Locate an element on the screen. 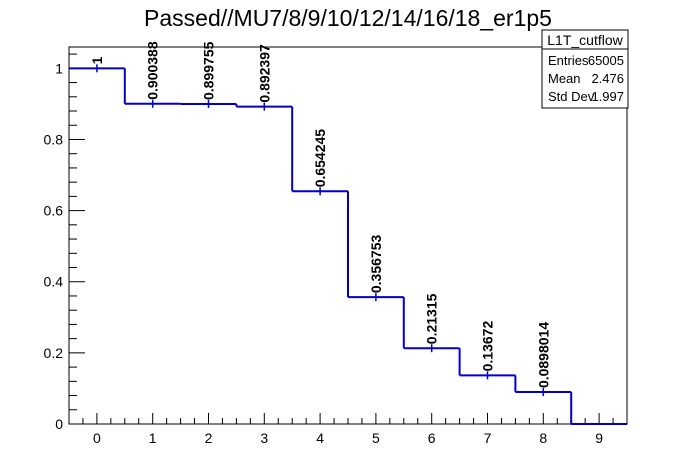 Image resolution: width=696 pixels, height=472 pixels. y-tick-label: 1 is located at coordinates (59, 68).